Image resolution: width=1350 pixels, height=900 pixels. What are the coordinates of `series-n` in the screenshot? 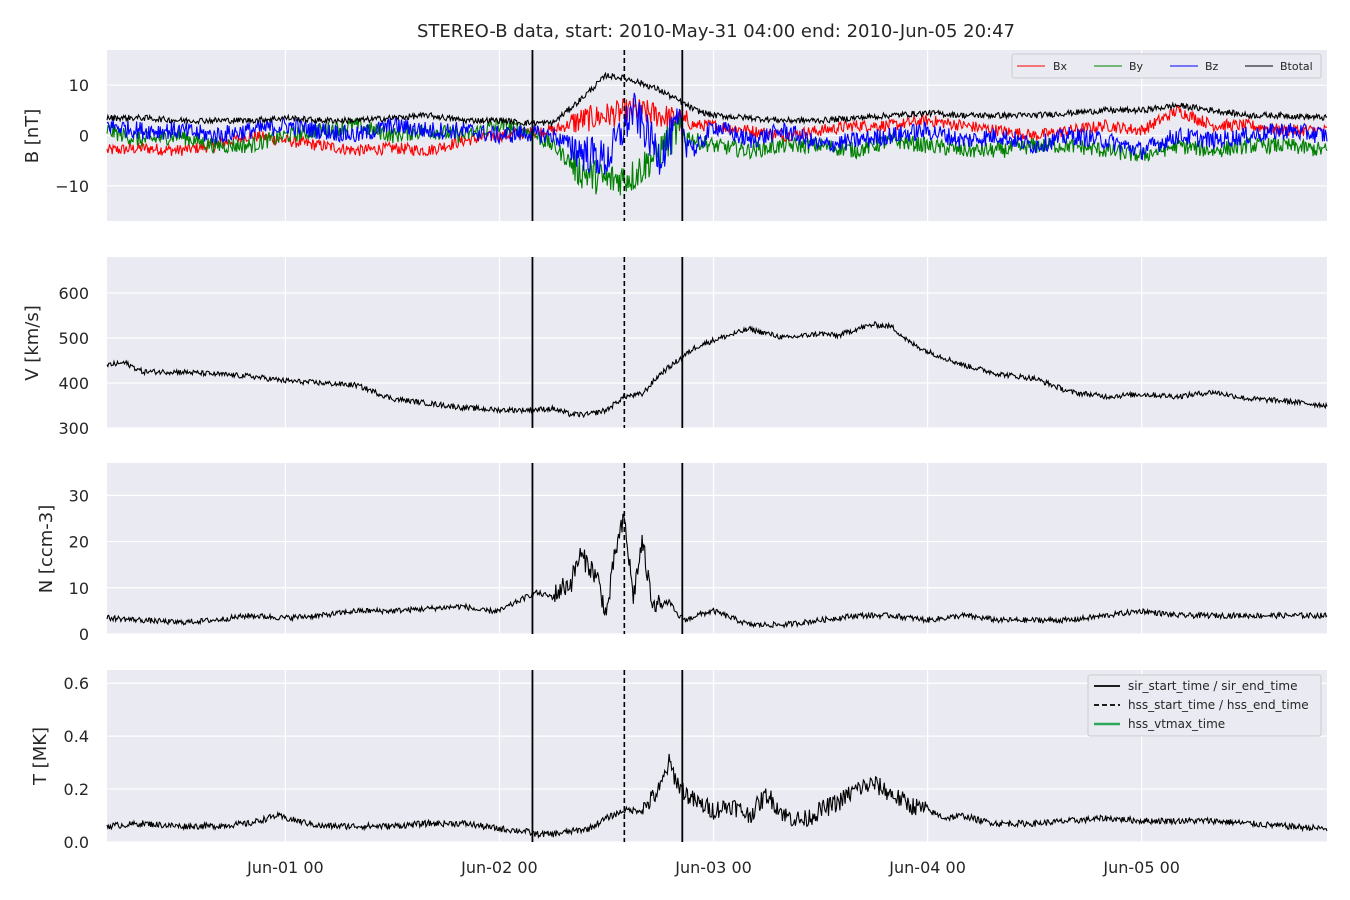 It's located at (717, 571).